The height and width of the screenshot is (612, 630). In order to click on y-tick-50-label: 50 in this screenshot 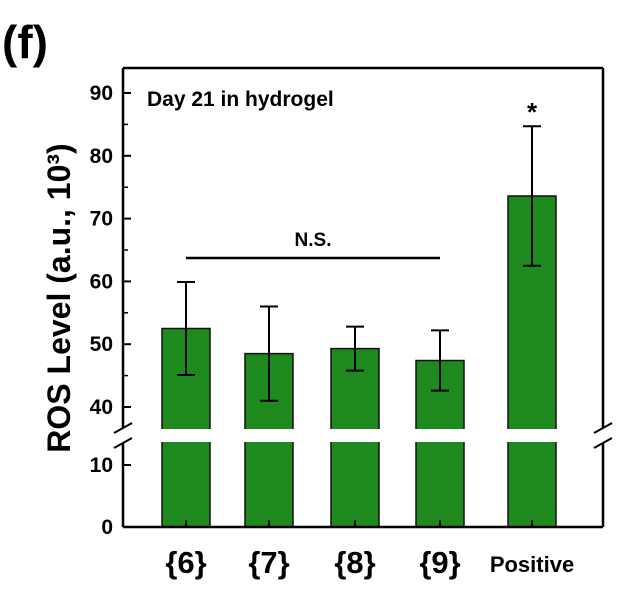, I will do `click(101, 344)`.